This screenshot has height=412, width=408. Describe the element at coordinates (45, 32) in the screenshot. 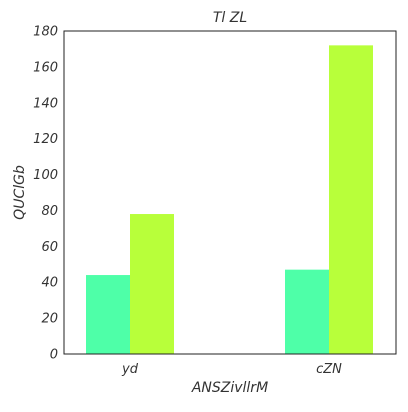

I see `y-tick-label: 180` at that location.